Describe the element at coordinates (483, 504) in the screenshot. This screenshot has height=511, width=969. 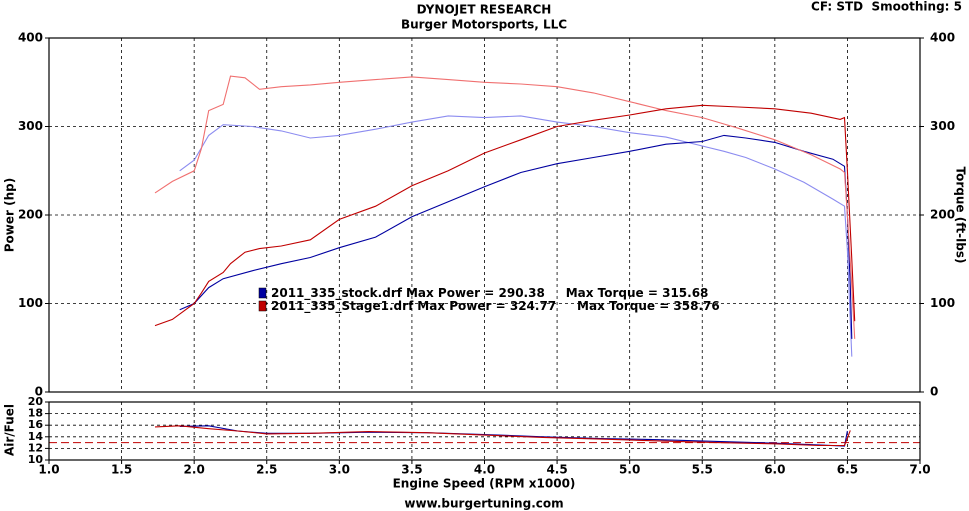
I see `footer: www.burgertuning.com` at that location.